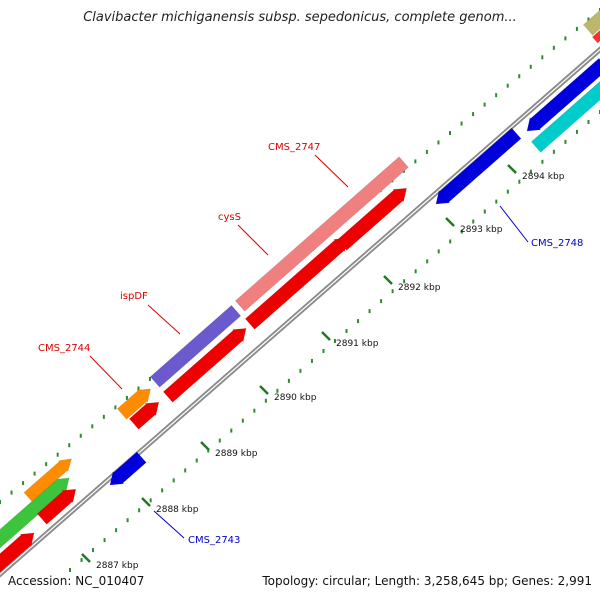  I want to click on feature-orange-cms2744, so click(133, 404).